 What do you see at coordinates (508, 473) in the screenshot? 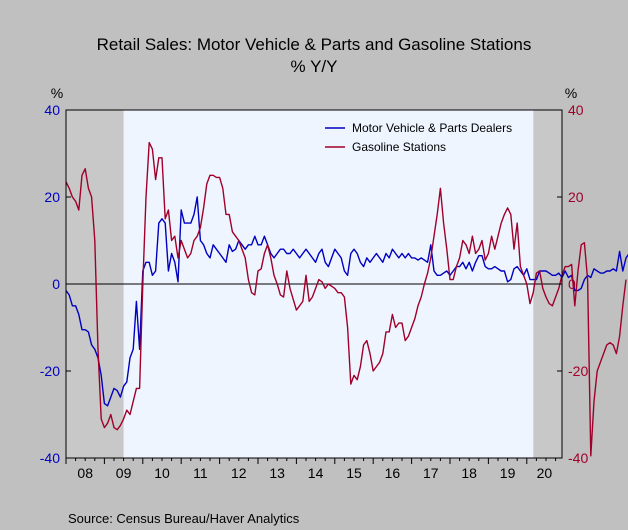
I see `x-tick-label: 19` at bounding box center [508, 473].